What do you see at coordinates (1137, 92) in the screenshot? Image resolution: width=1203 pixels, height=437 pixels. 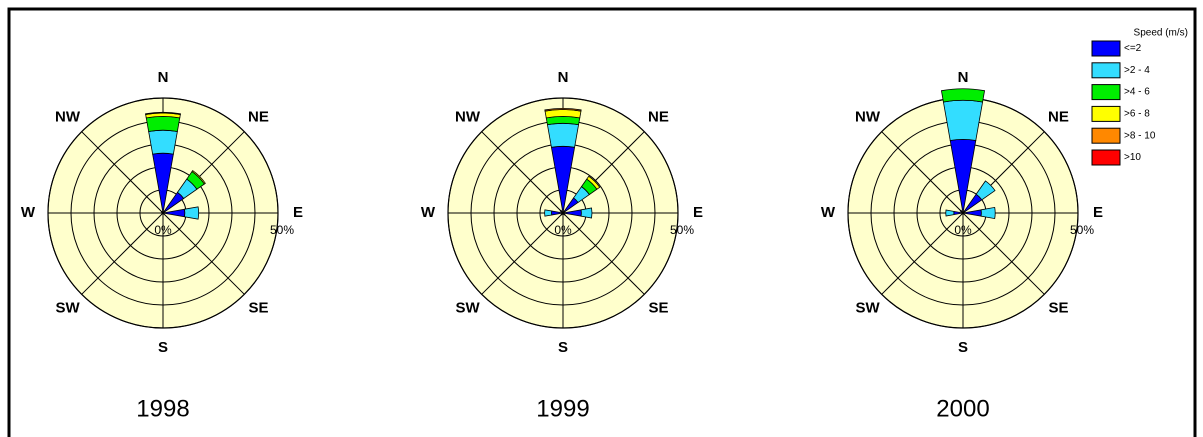 I see `legend-label: >4 - 6` at bounding box center [1137, 92].